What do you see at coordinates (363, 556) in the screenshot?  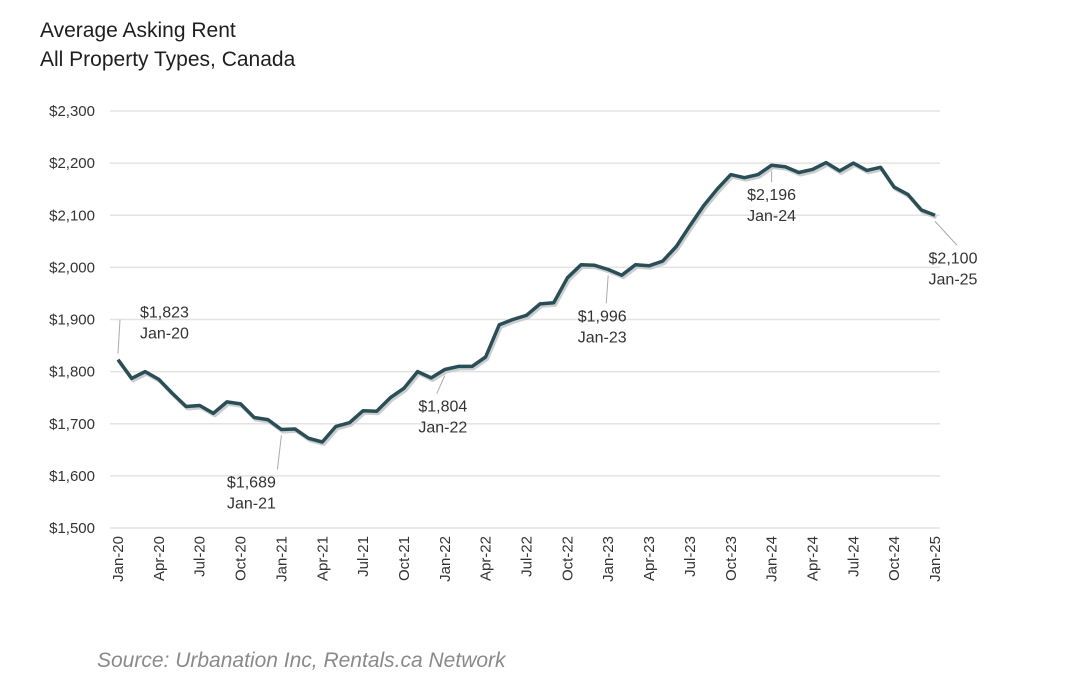 I see `x-tick-label: Jul-21` at bounding box center [363, 556].